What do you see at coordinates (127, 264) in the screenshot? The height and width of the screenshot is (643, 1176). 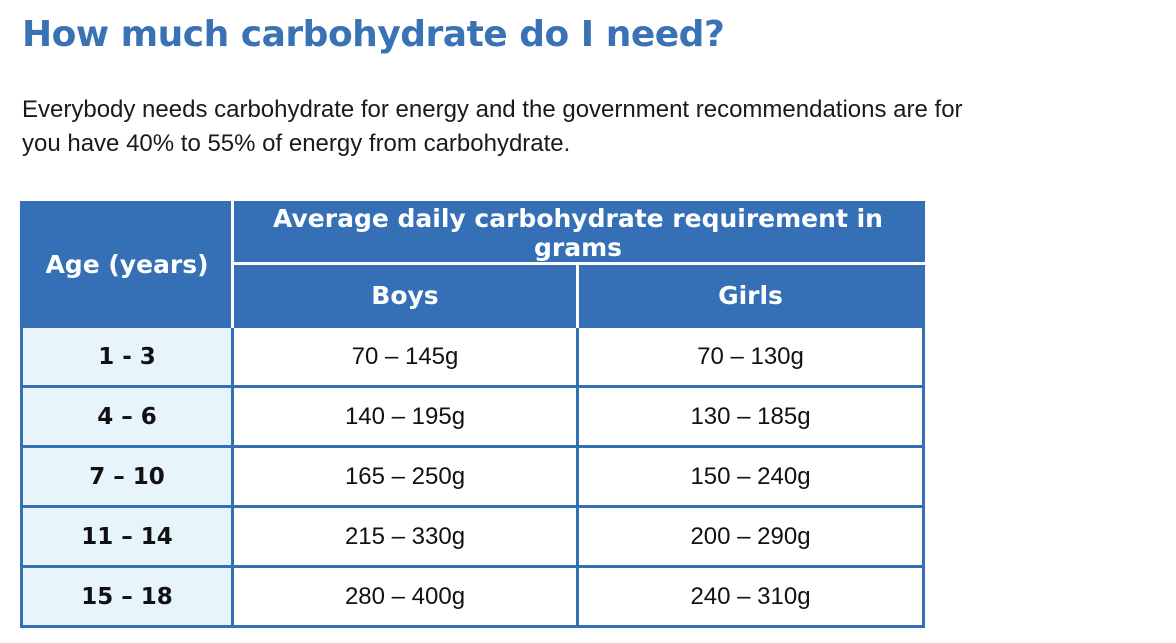 I see `header-age: Age (years)` at bounding box center [127, 264].